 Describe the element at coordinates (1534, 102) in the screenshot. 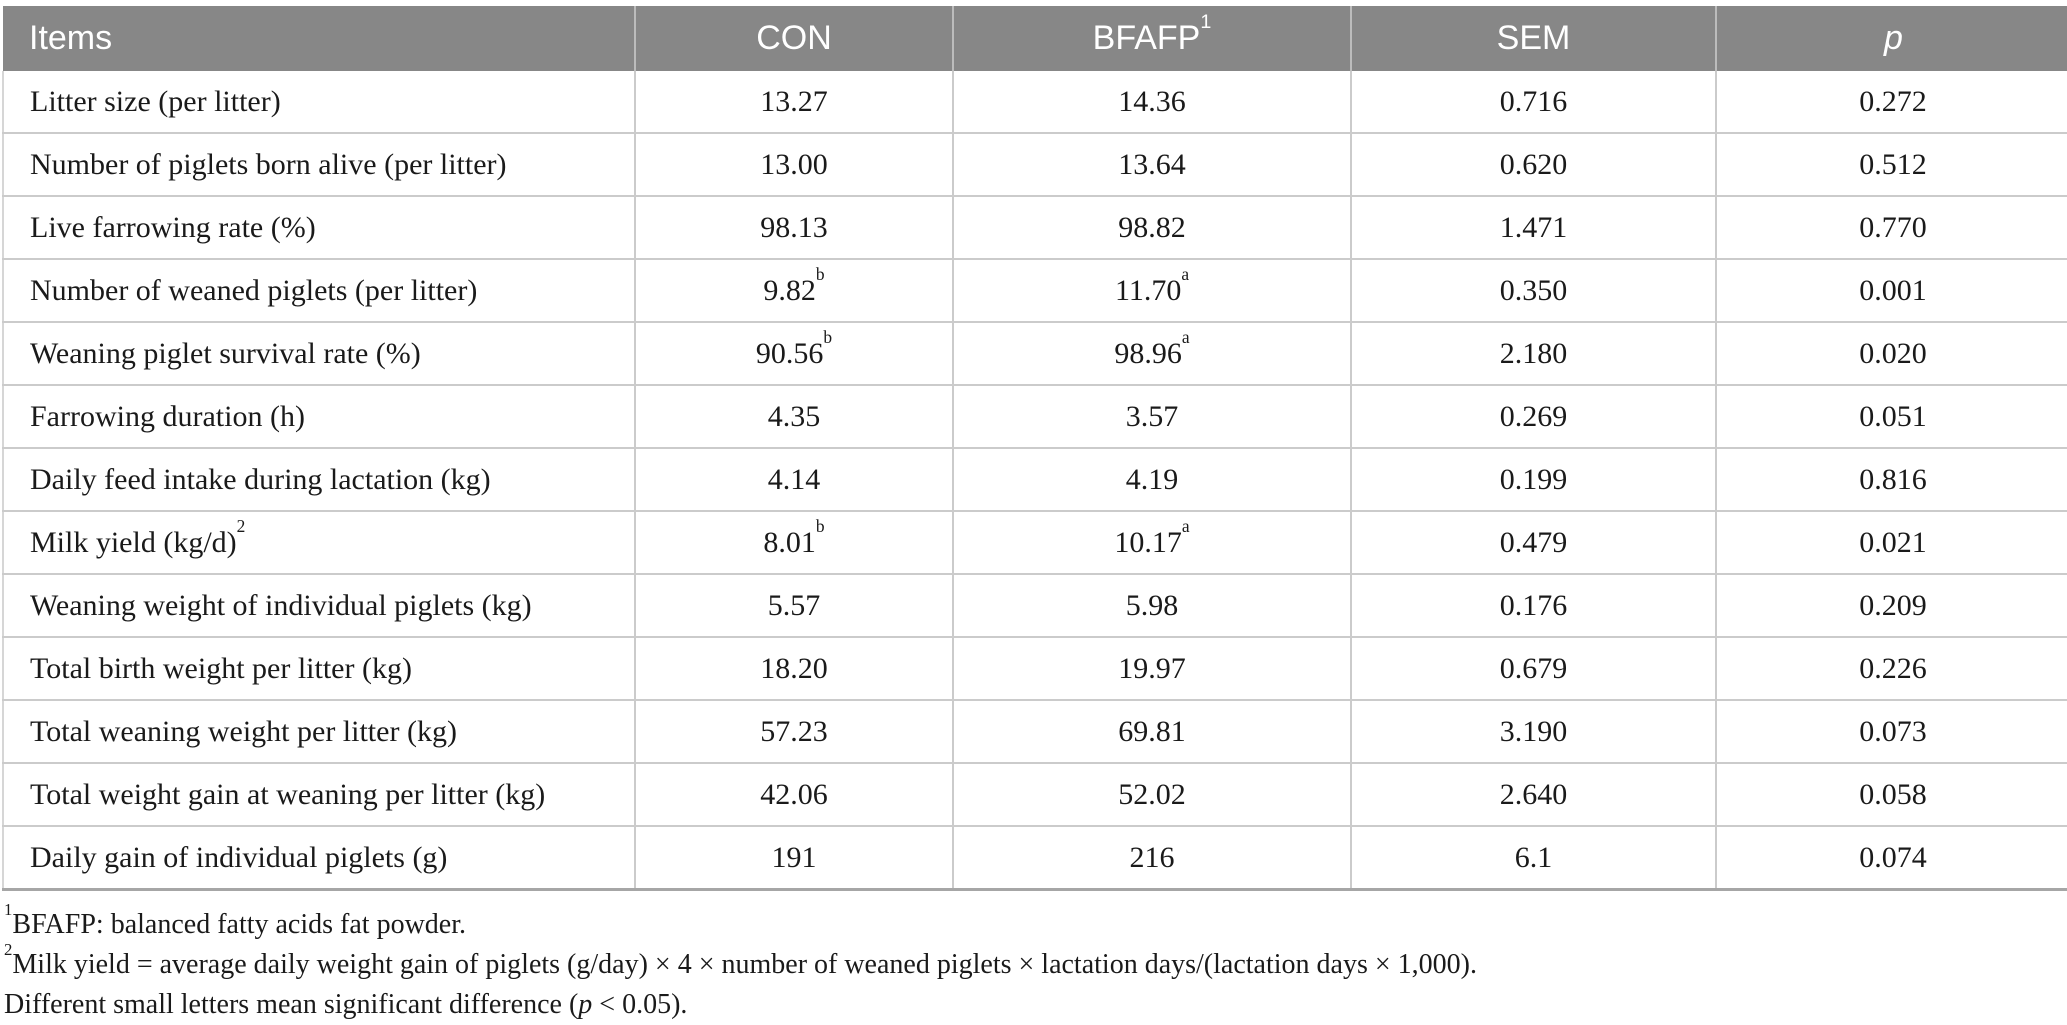

I see `sem-cell: 0.716` at that location.